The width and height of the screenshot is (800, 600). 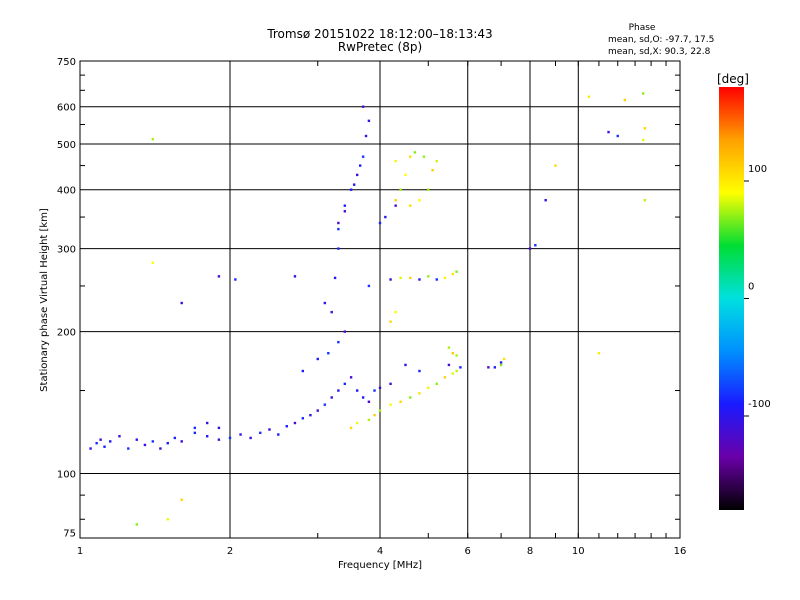 What do you see at coordinates (733, 79) in the screenshot?
I see `colorbar-label: [deg]` at bounding box center [733, 79].